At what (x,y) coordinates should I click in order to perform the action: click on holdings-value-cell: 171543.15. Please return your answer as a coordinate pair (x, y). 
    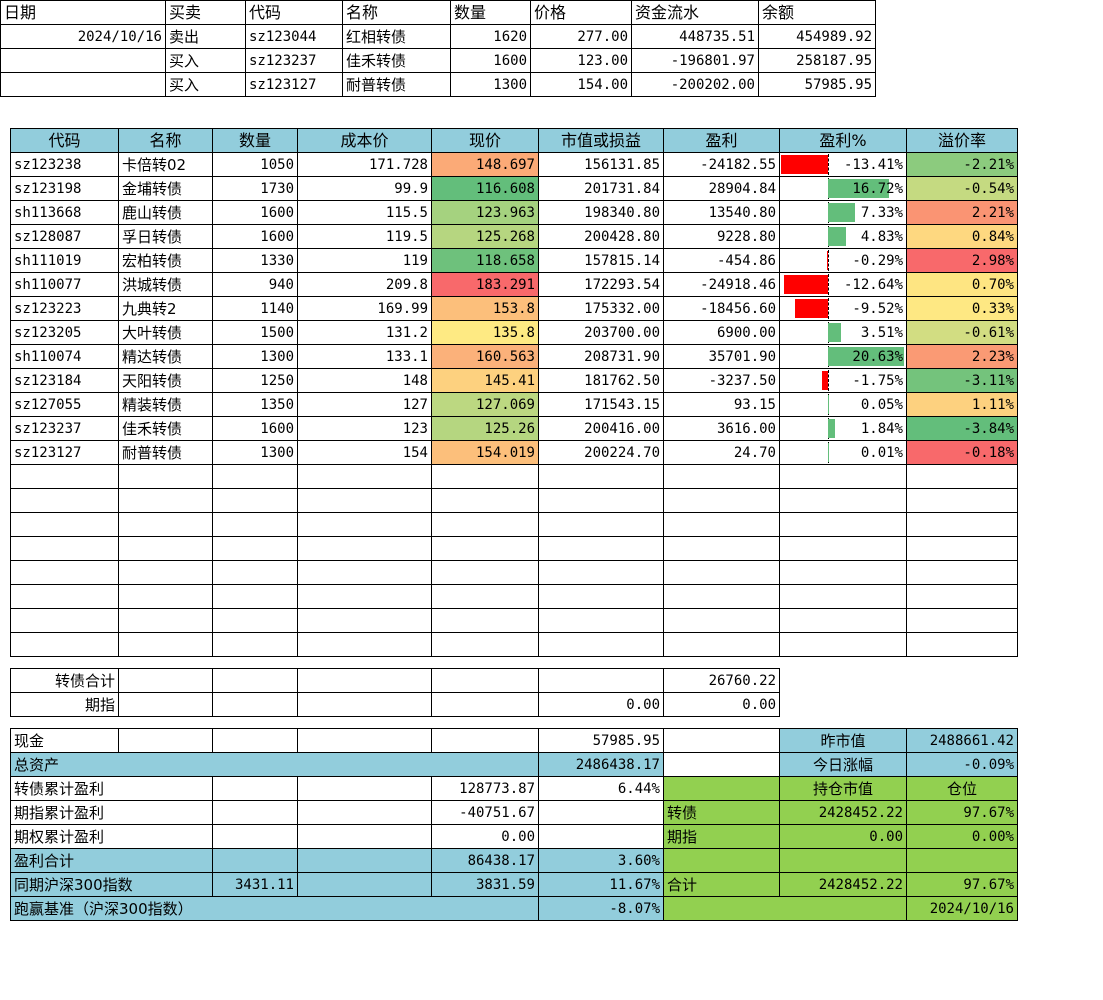
    Looking at the image, I should click on (601, 404).